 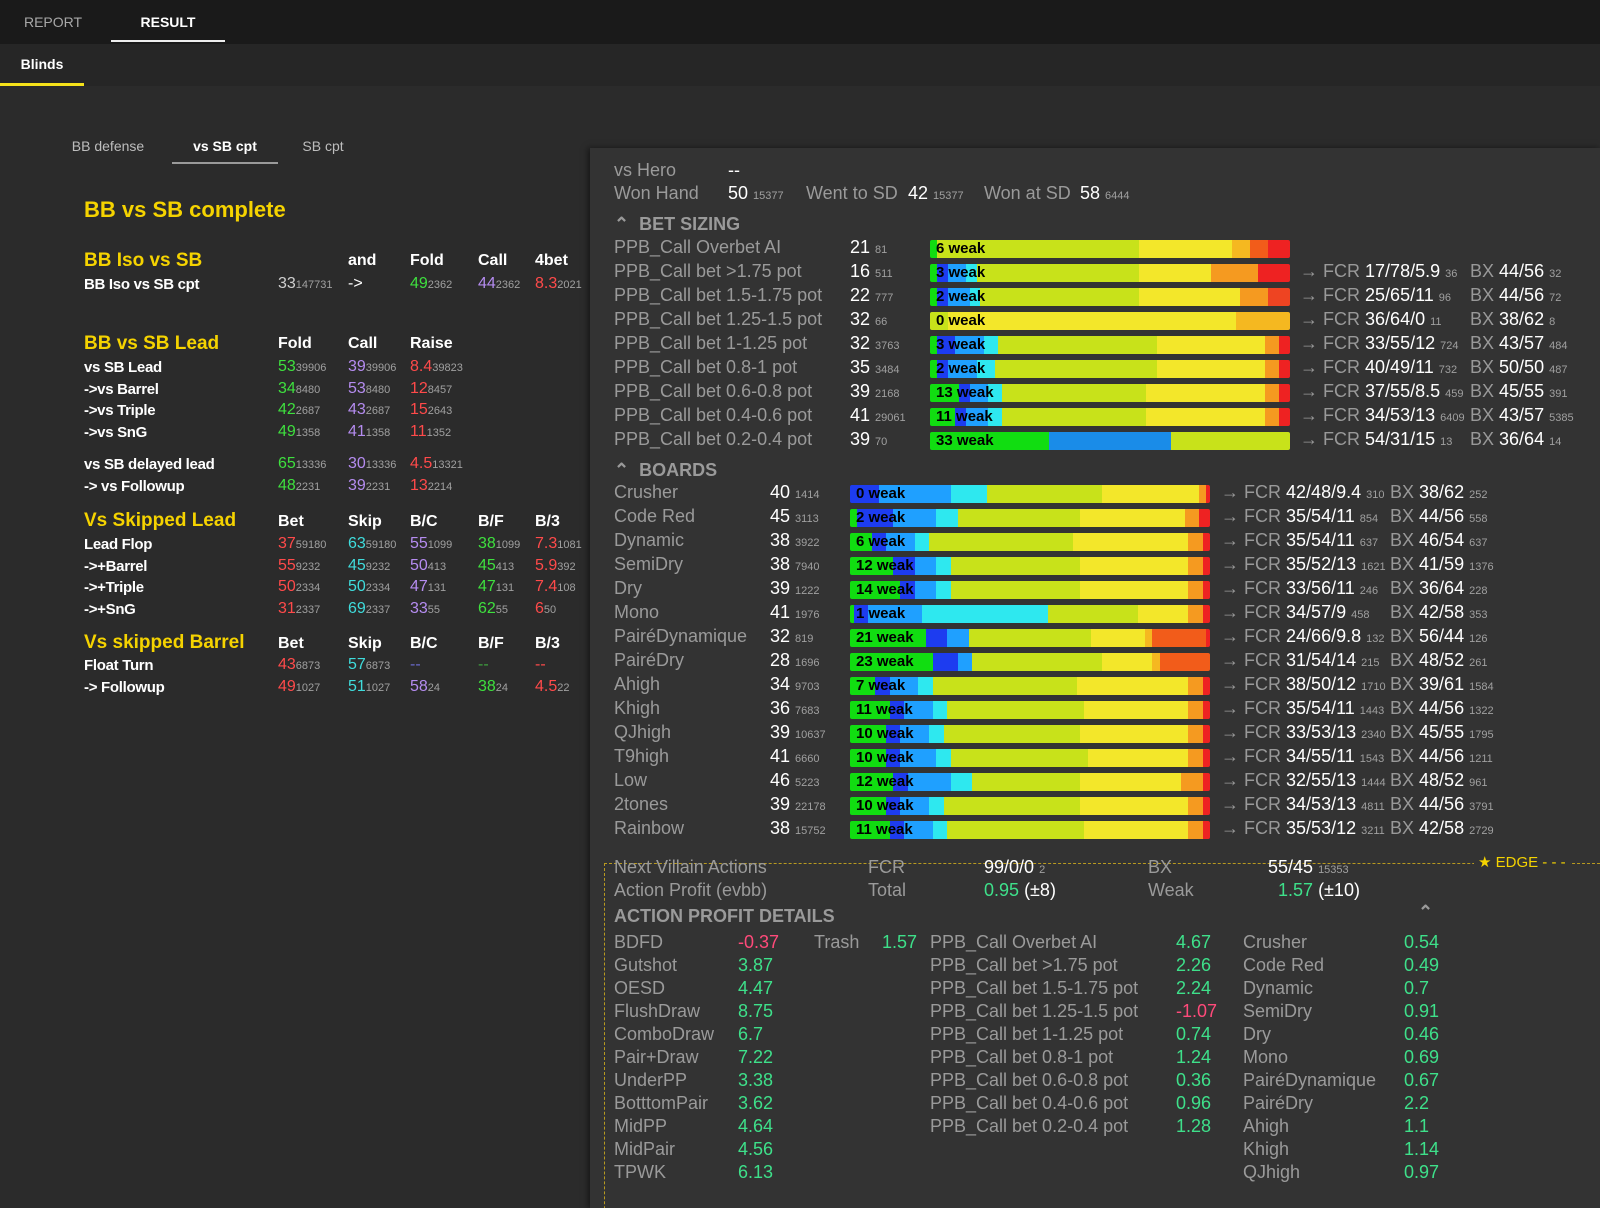 I want to click on row-label: QJhigh, so click(x=643, y=732).